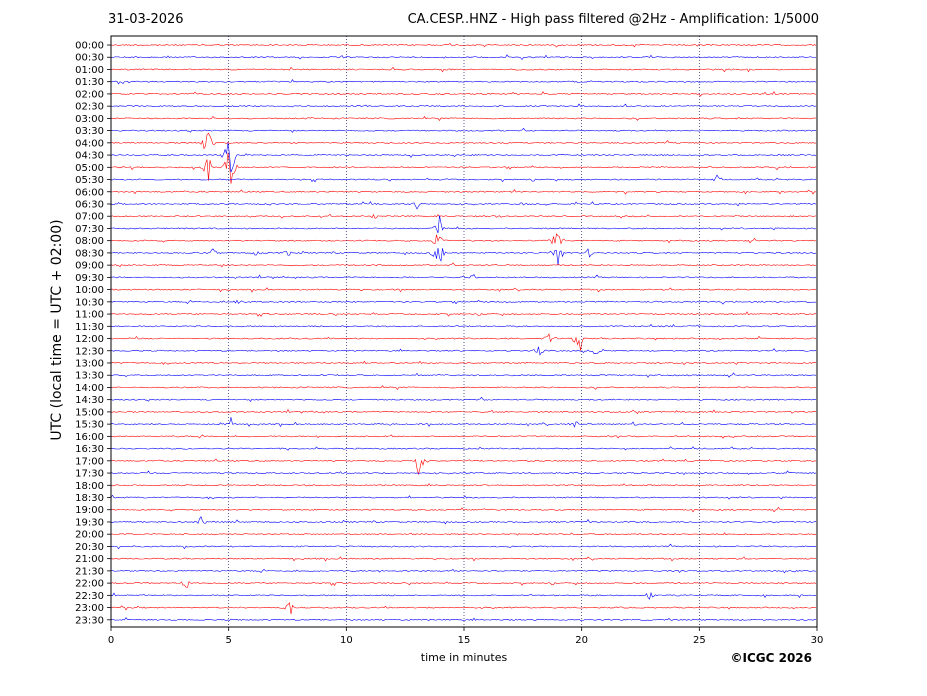  Describe the element at coordinates (89, 449) in the screenshot. I see `y-tick-label: 16:30` at that location.